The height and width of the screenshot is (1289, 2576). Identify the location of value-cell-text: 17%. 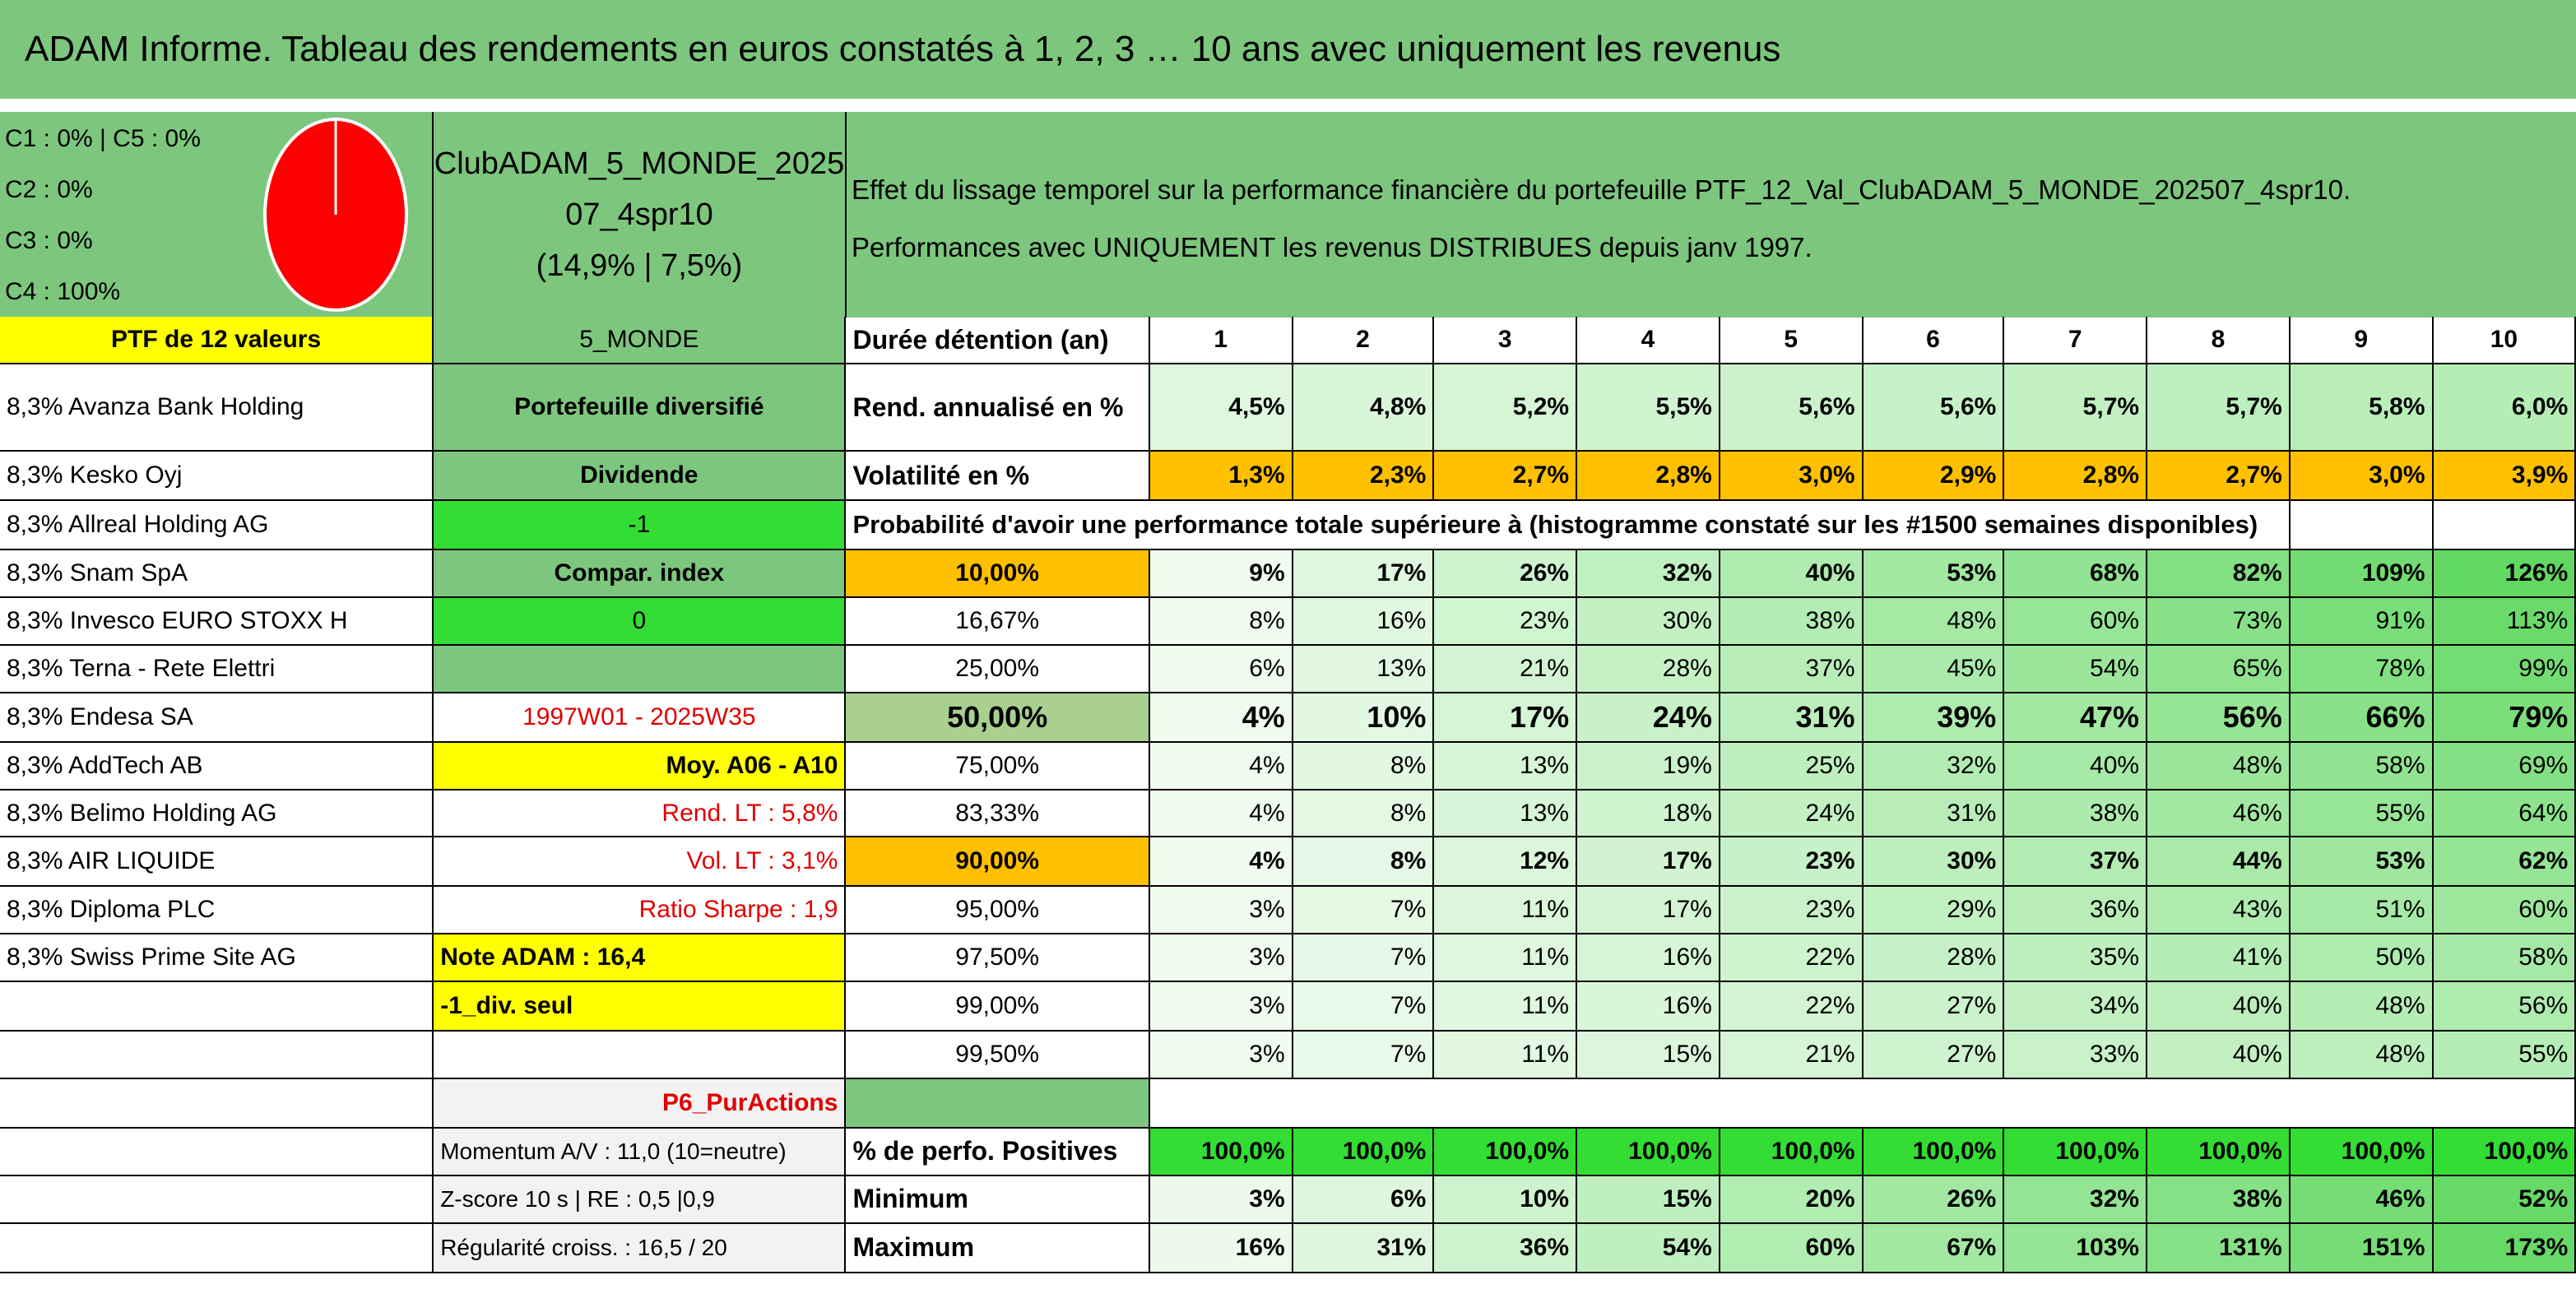
(1401, 573).